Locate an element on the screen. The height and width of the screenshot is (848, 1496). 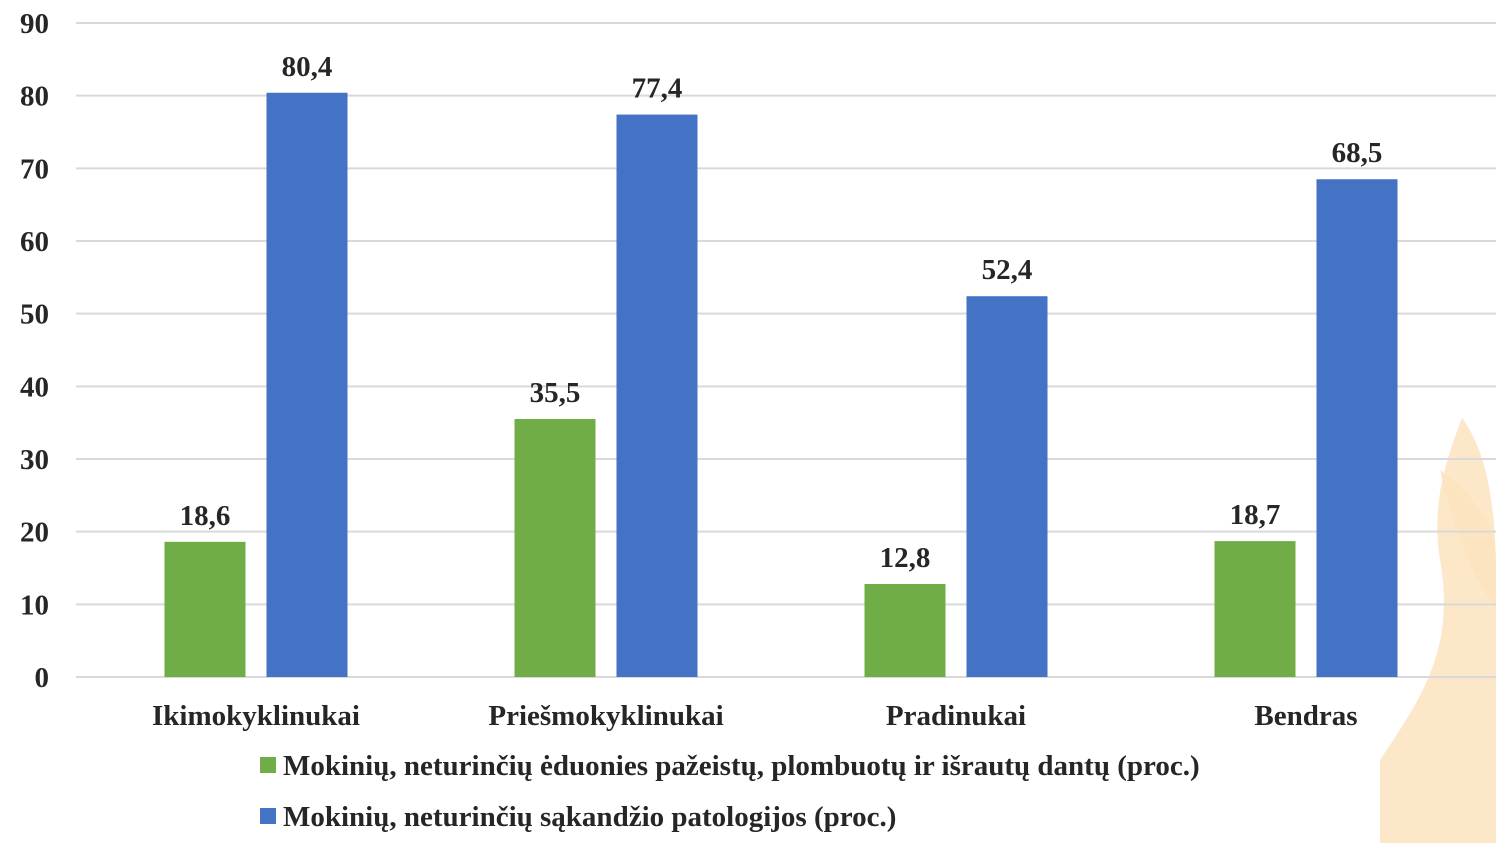
data-label: 35,5 is located at coordinates (555, 393).